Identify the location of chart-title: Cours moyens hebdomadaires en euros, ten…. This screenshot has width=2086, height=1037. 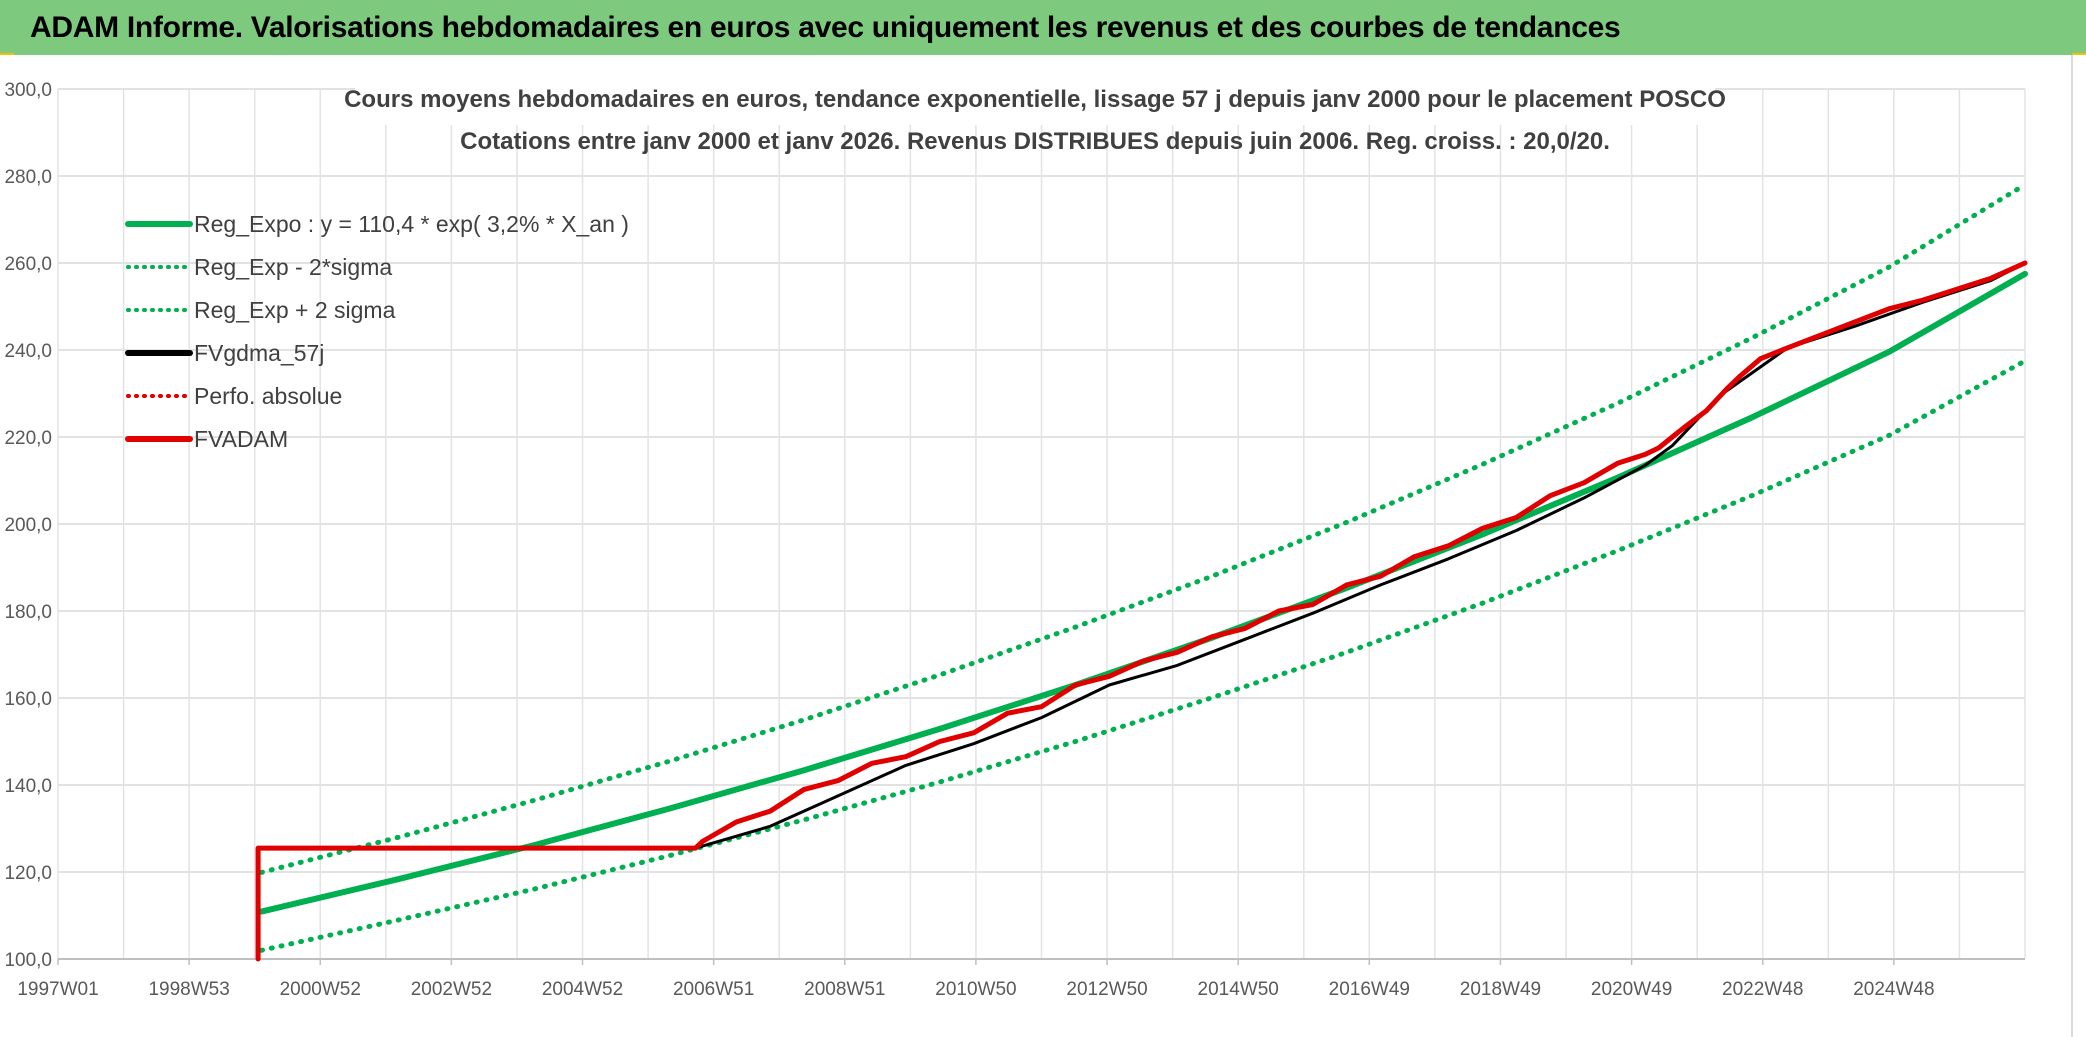
(1035, 99).